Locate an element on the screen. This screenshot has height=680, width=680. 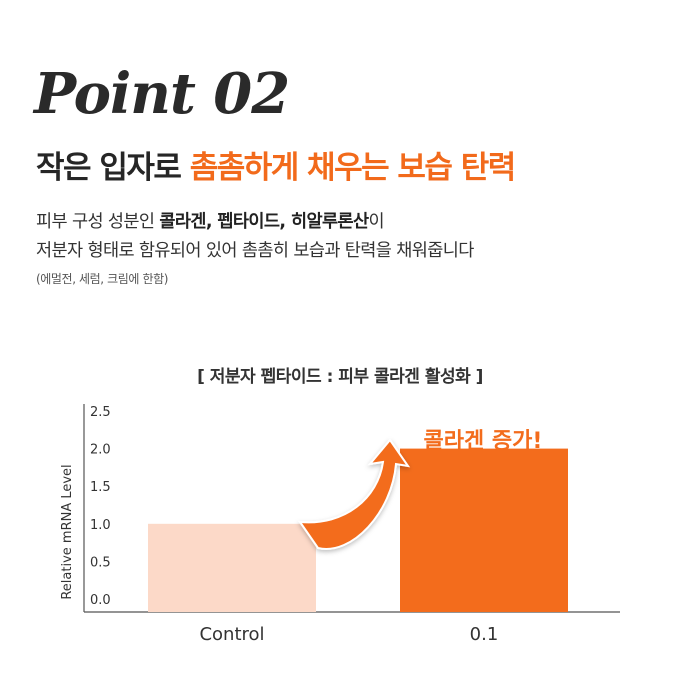
x-tick-label: 0.1 is located at coordinates (484, 634).